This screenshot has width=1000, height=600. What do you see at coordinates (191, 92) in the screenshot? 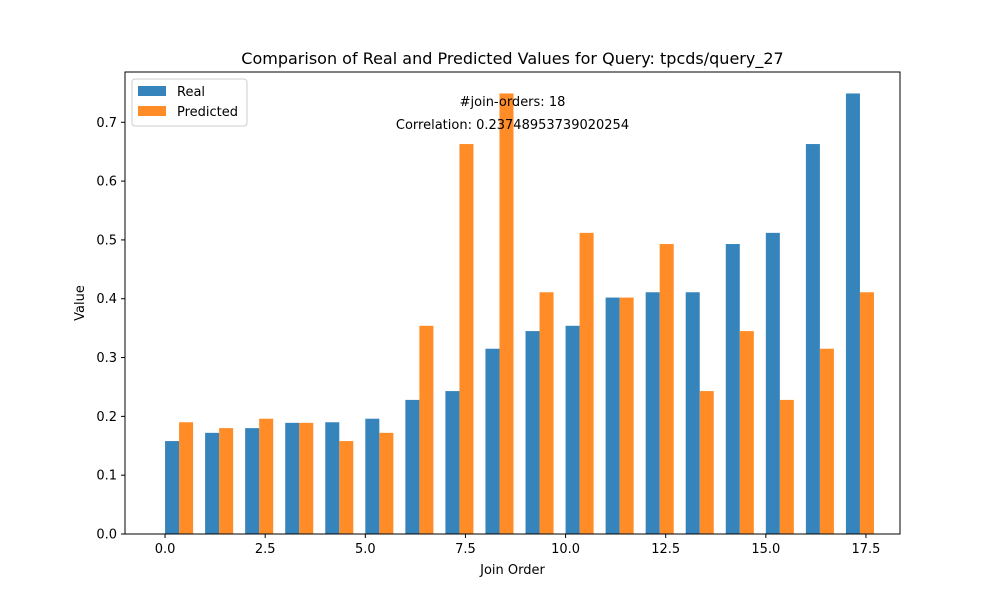
I see `legend-label-real: Real` at bounding box center [191, 92].